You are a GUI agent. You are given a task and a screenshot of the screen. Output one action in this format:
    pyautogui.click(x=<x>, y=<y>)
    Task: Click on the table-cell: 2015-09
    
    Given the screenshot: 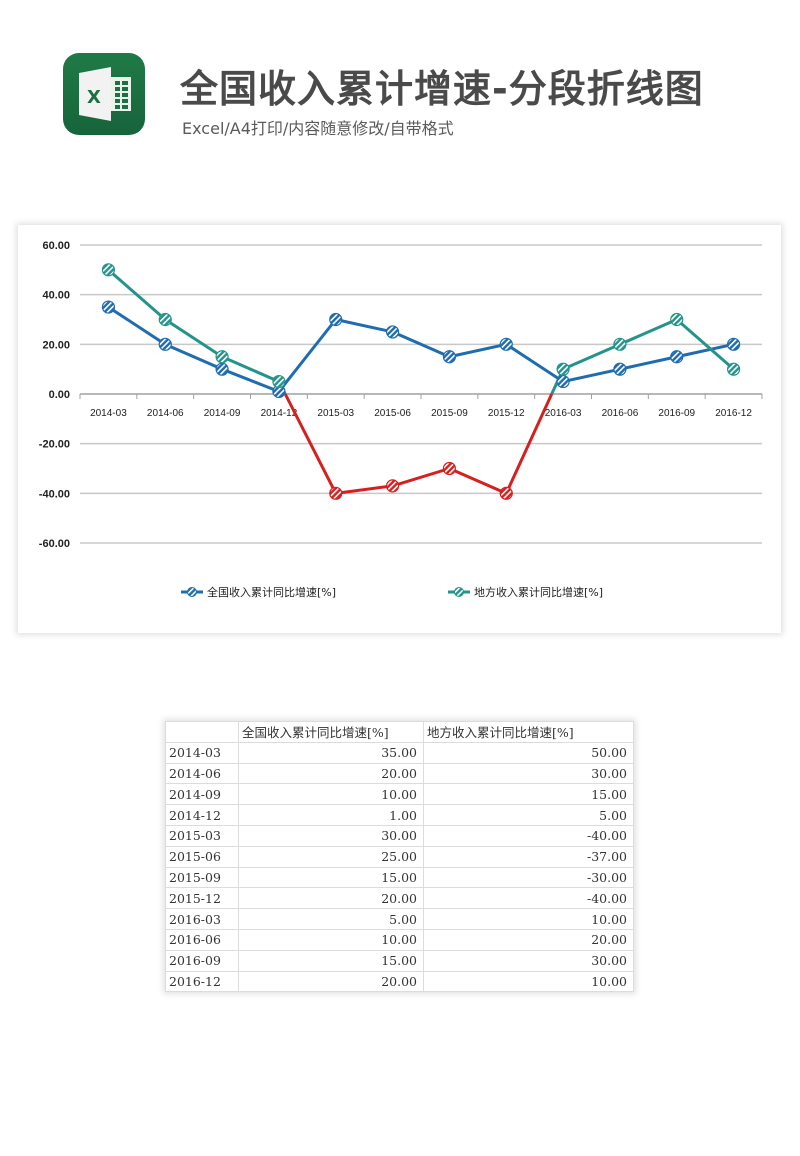 What is the action you would take?
    pyautogui.click(x=202, y=877)
    